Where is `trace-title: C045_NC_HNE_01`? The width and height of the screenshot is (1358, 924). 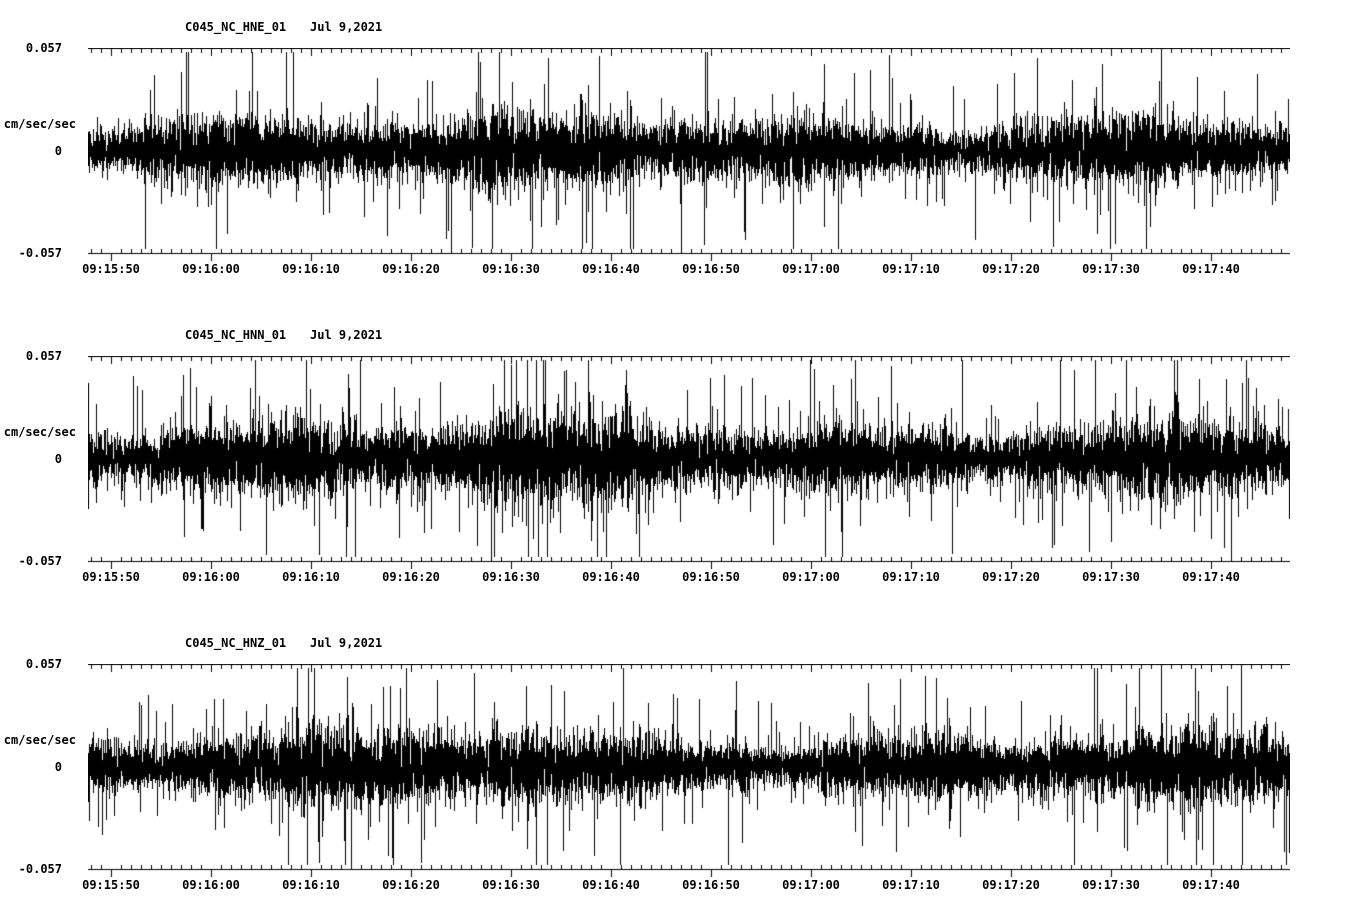
trace-title: C045_NC_HNE_01 is located at coordinates (236, 27).